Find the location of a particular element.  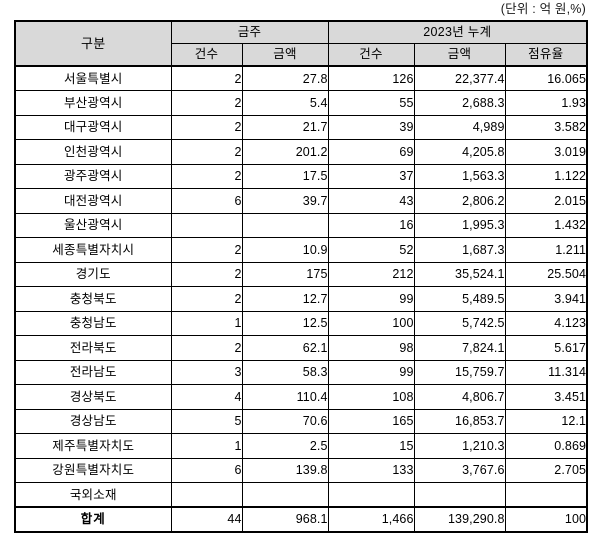

cell-year-amount: 2,688.3 is located at coordinates (459, 103).